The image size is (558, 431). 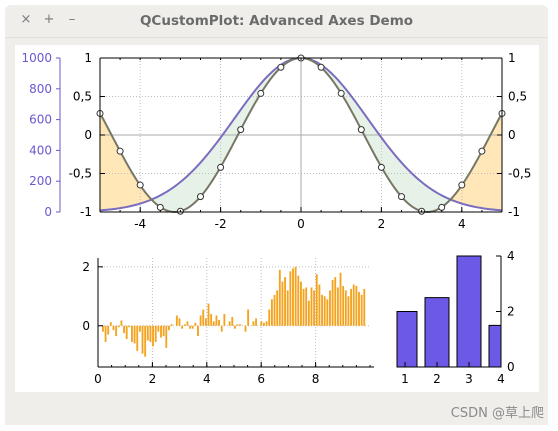 What do you see at coordinates (469, 379) in the screenshot?
I see `purple-x-tick-label: 3` at bounding box center [469, 379].